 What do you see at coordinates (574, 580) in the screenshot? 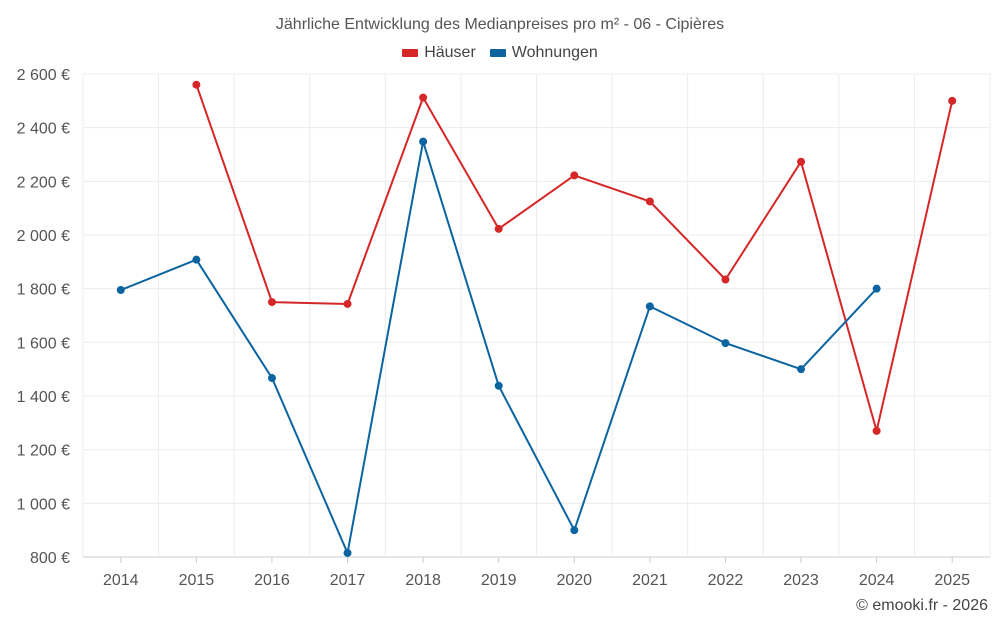
I see `x-tick-label: 2020` at bounding box center [574, 580].